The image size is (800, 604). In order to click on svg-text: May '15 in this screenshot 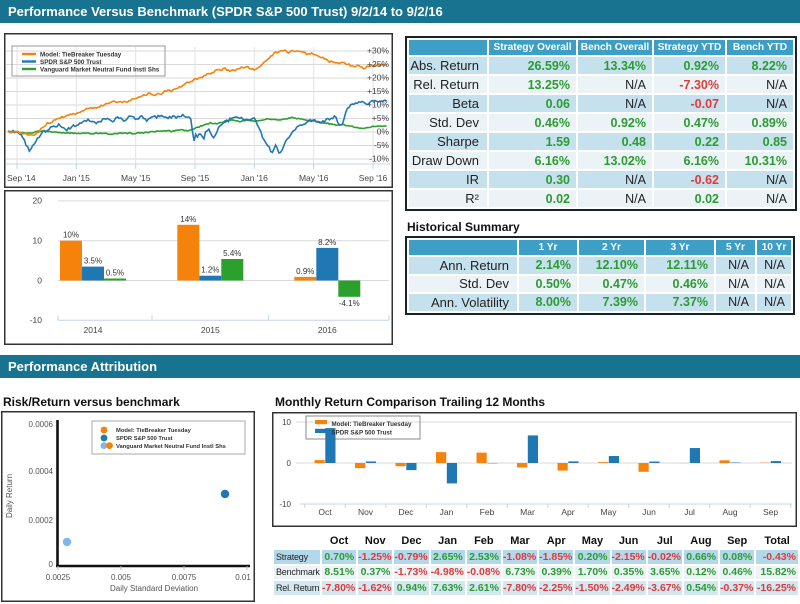, I will do `click(136, 178)`.